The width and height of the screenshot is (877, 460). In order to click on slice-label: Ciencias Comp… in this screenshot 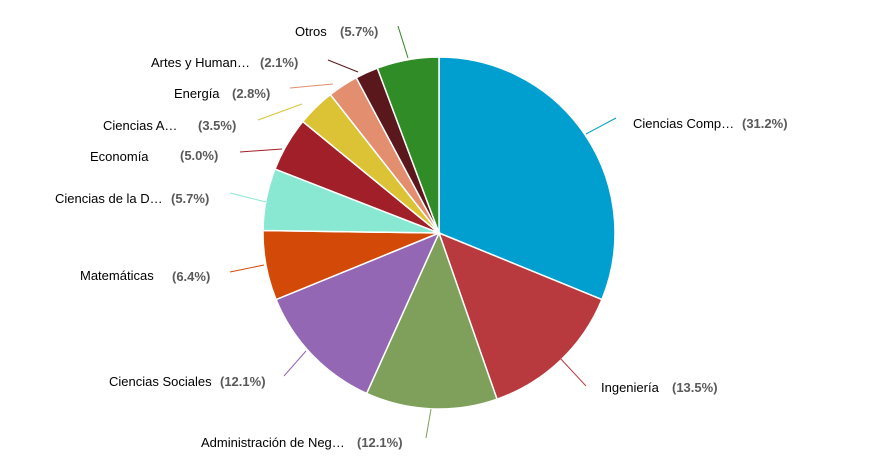, I will do `click(683, 123)`.